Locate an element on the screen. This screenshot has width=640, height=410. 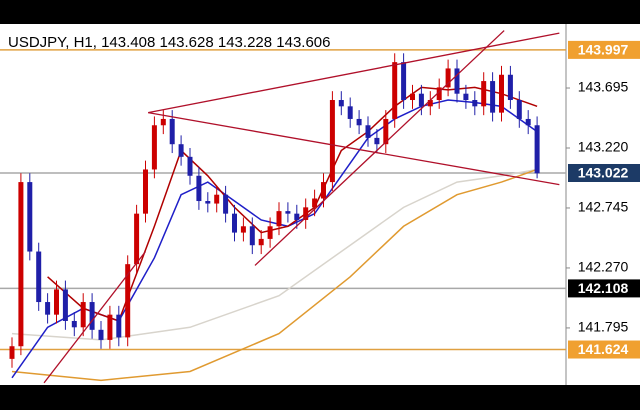
level-label: 142.108 is located at coordinates (603, 288).